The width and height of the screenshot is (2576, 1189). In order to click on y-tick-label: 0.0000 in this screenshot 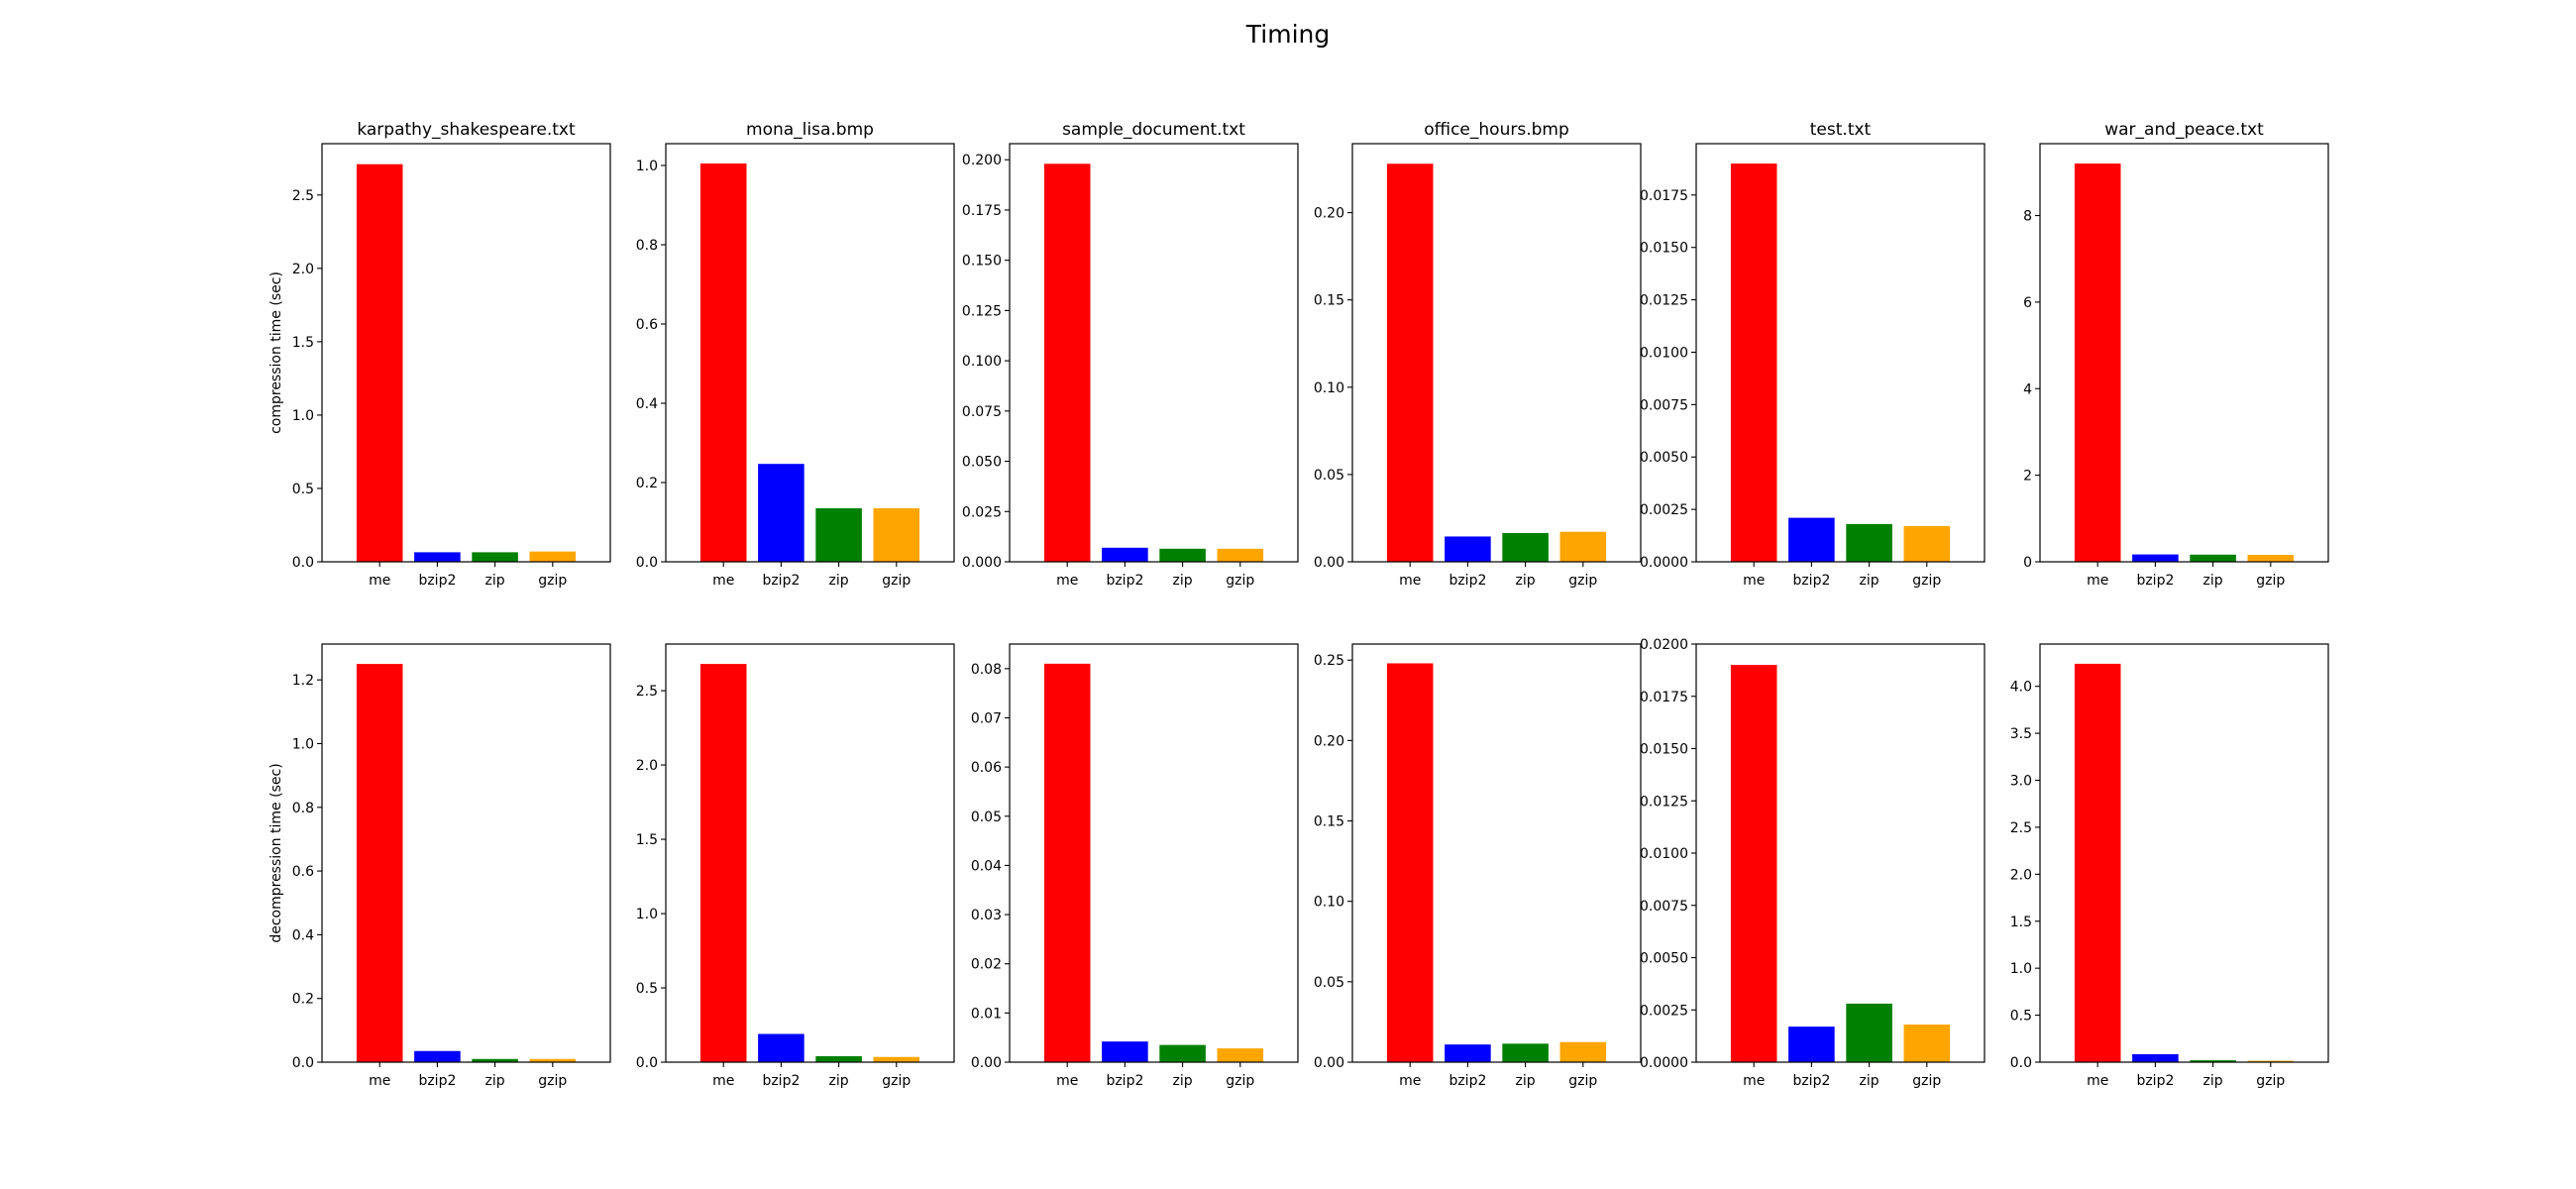, I will do `click(1664, 563)`.